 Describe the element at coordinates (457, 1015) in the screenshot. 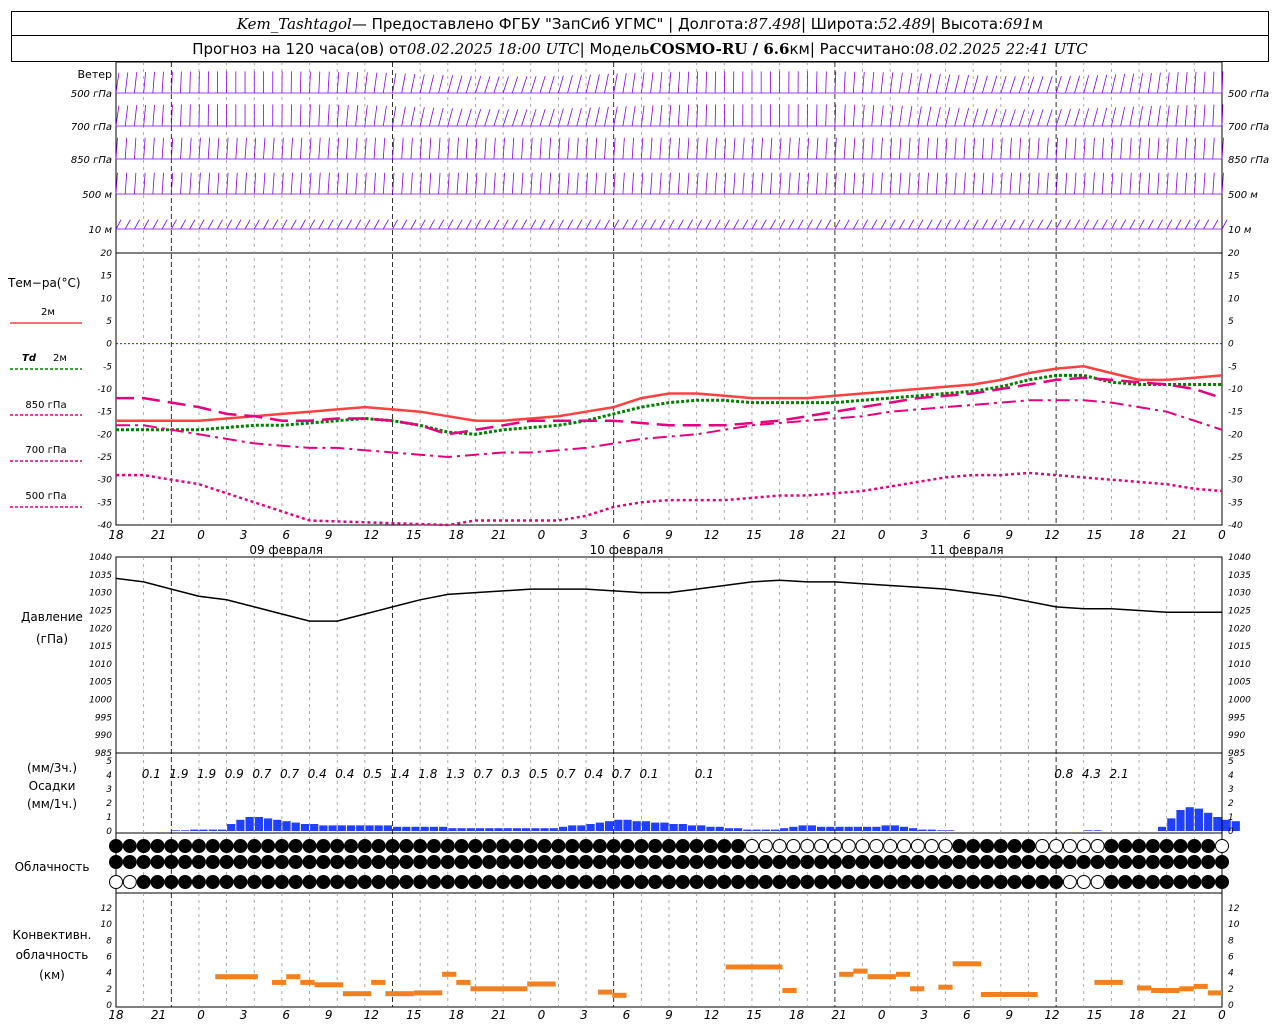

I see `time-tick-label: 18` at that location.